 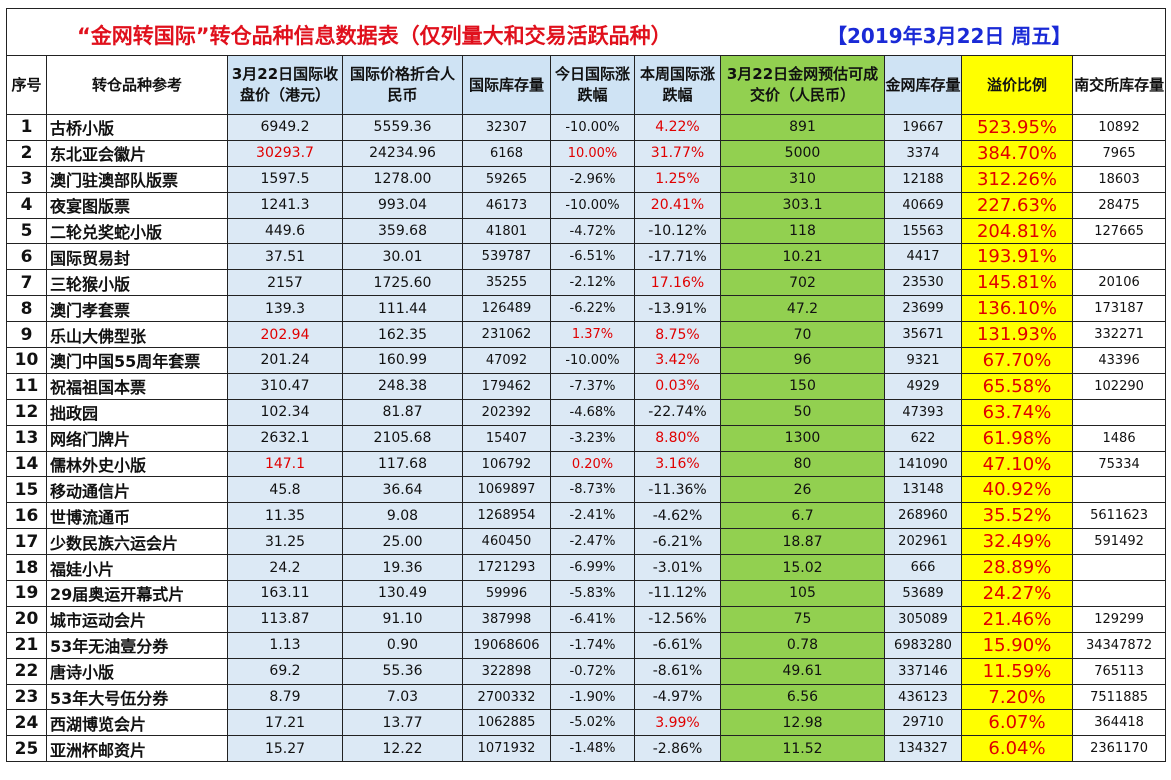 I want to click on cell-prem: 312.26%, so click(x=1017, y=179).